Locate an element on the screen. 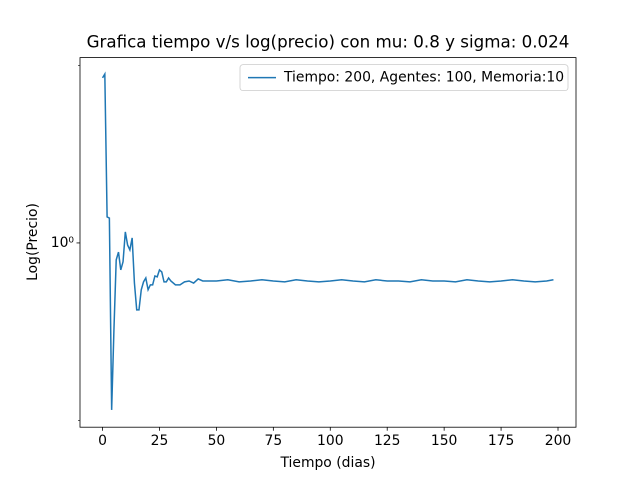 Image resolution: width=640 pixels, height=484 pixels. x-tick-label: 100 is located at coordinates (330, 441).